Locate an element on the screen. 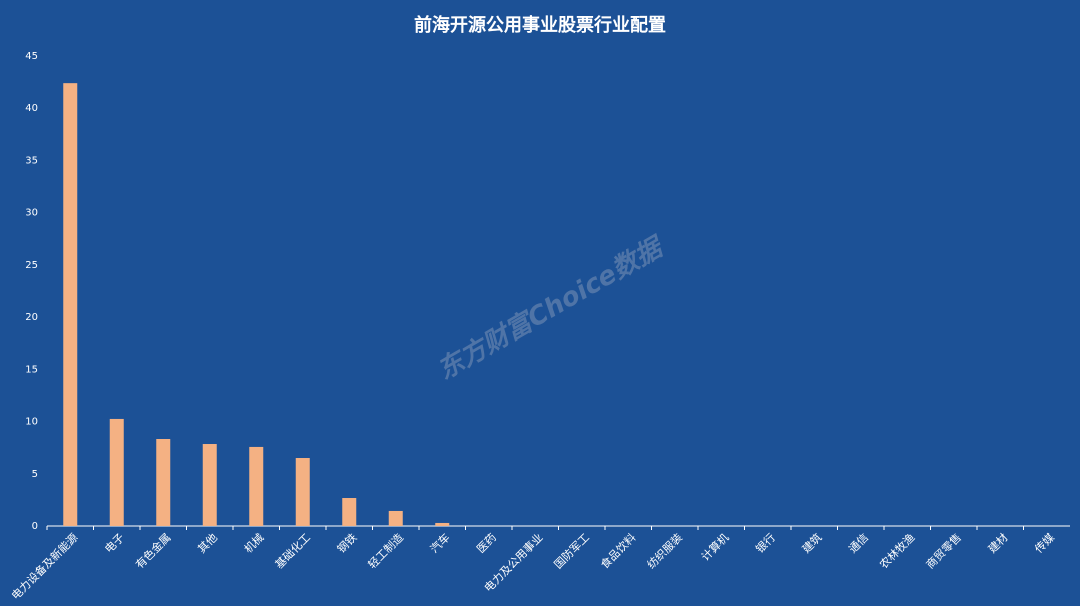 This screenshot has height=606, width=1080. y-tick-label: 35 is located at coordinates (31, 160).